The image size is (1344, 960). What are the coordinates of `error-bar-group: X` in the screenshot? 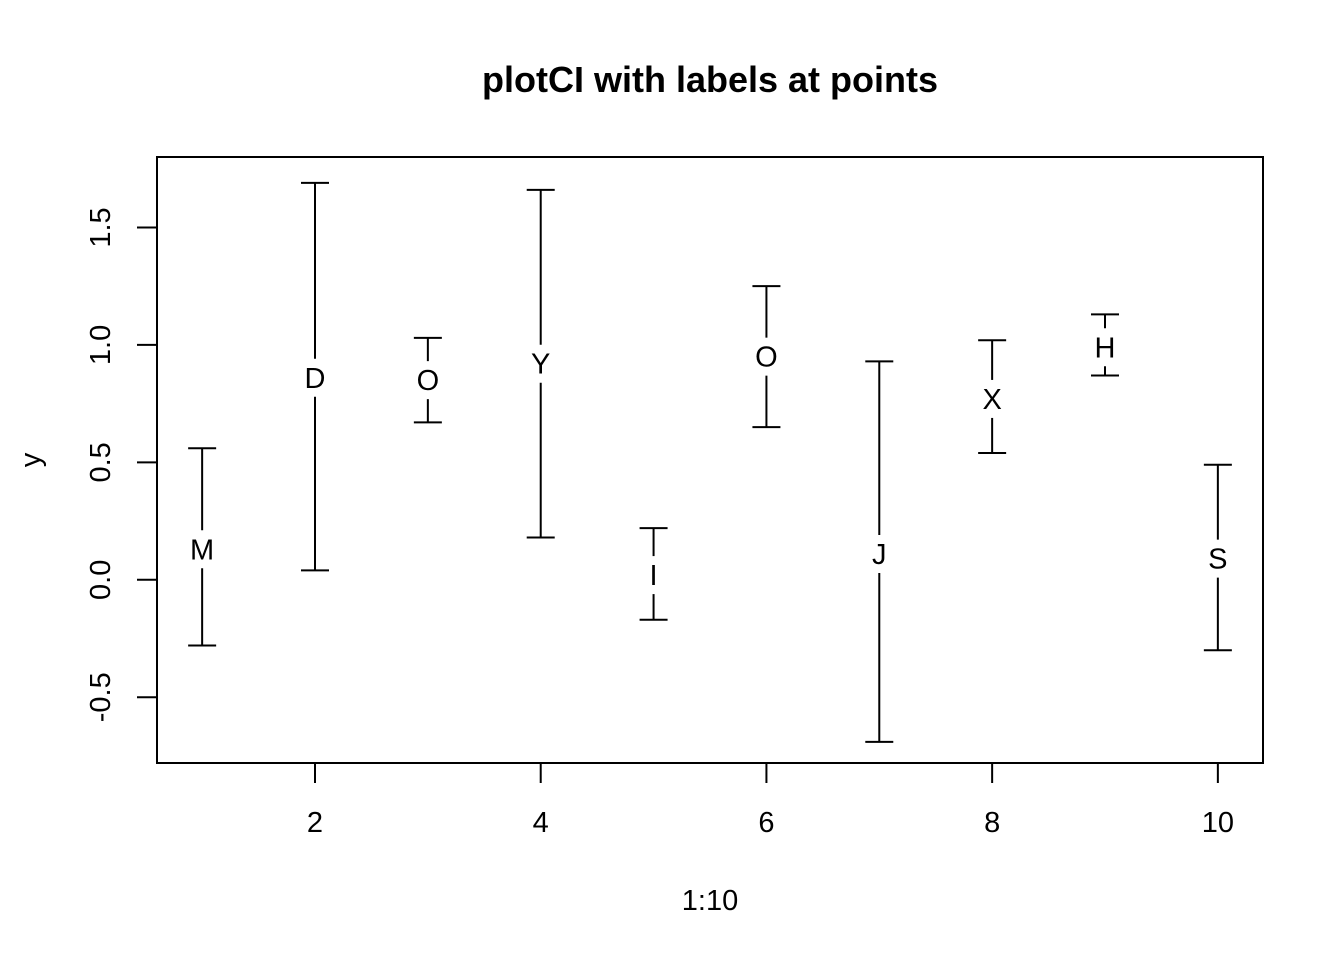 It's located at (992, 396).